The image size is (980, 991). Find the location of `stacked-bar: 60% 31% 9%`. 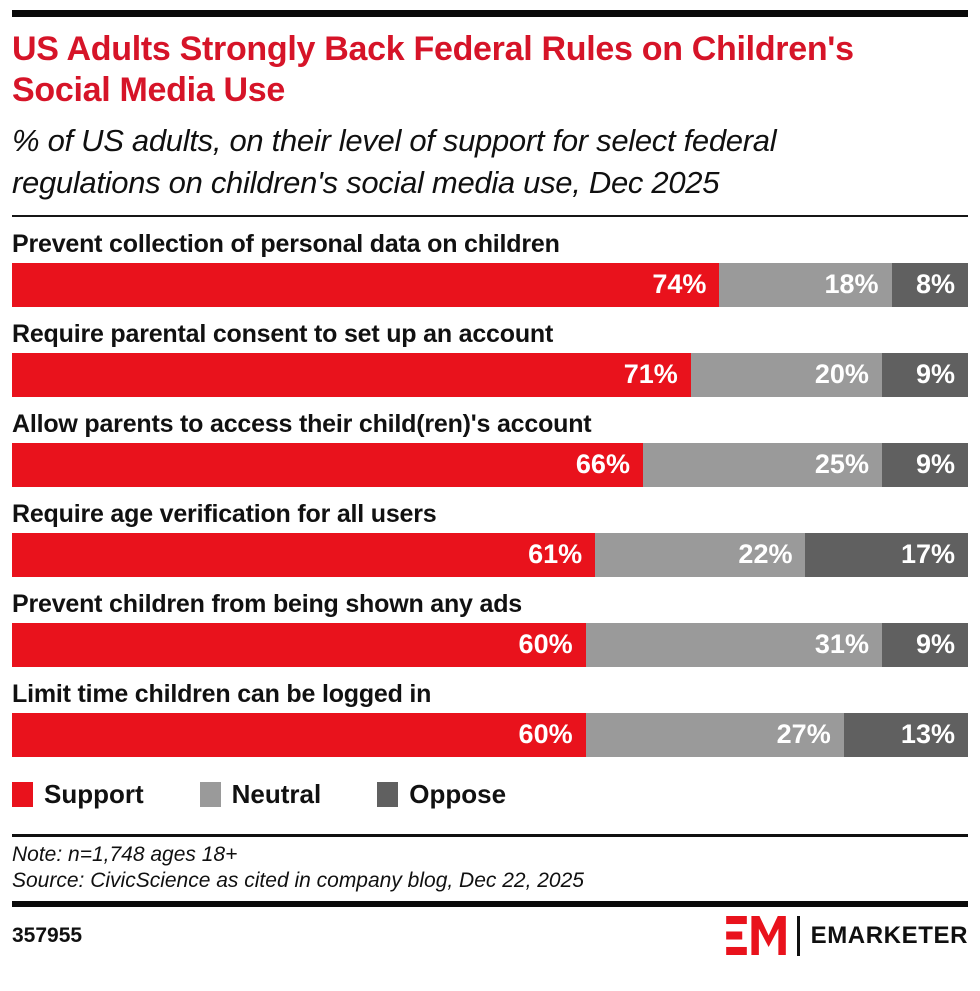

stacked-bar: 60% 31% 9% is located at coordinates (490, 644).